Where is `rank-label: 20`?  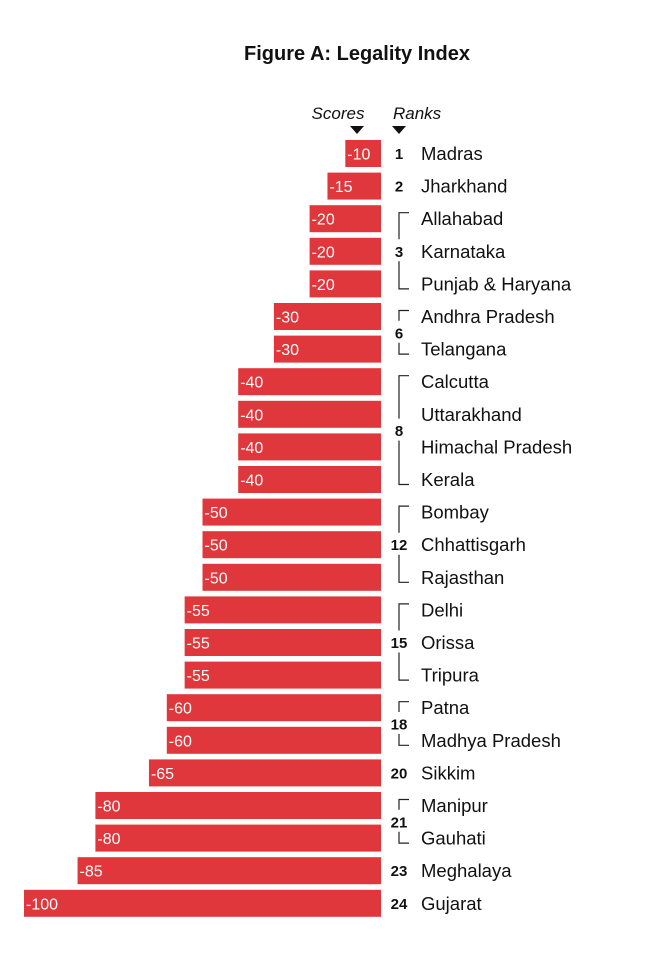 rank-label: 20 is located at coordinates (399, 773).